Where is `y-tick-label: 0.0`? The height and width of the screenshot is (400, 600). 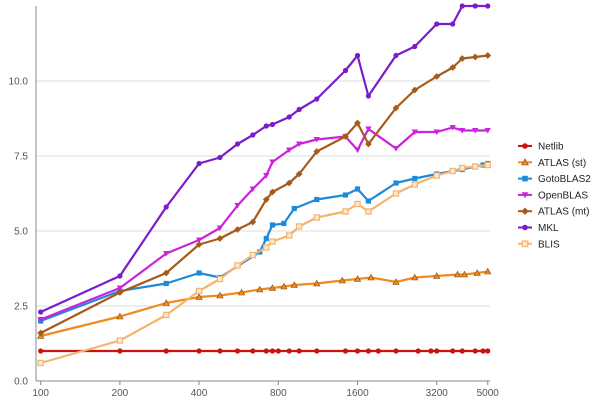
y-tick-label: 0.0 is located at coordinates (21, 382).